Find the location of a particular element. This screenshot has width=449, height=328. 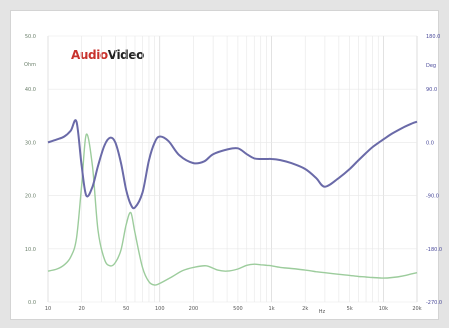

right-axis-tick-label: -180.0 is located at coordinates (434, 250).